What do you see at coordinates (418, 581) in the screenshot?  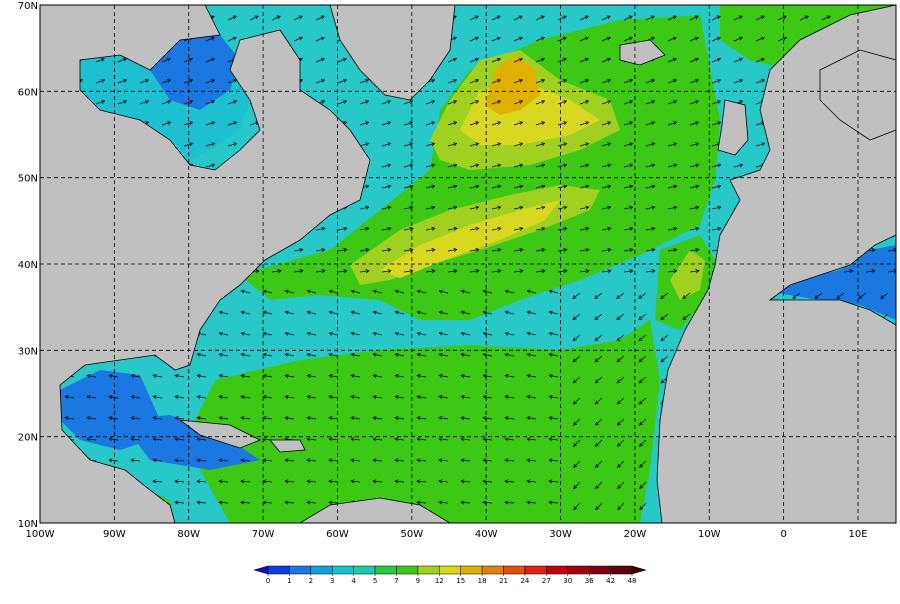 I see `colorbar-label: 9` at bounding box center [418, 581].